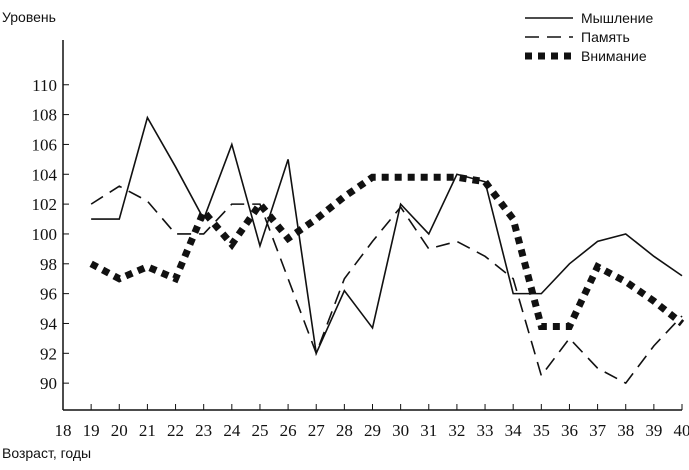 This screenshot has width=689, height=470. Describe the element at coordinates (119, 430) in the screenshot. I see `x-tick-label: 20` at that location.